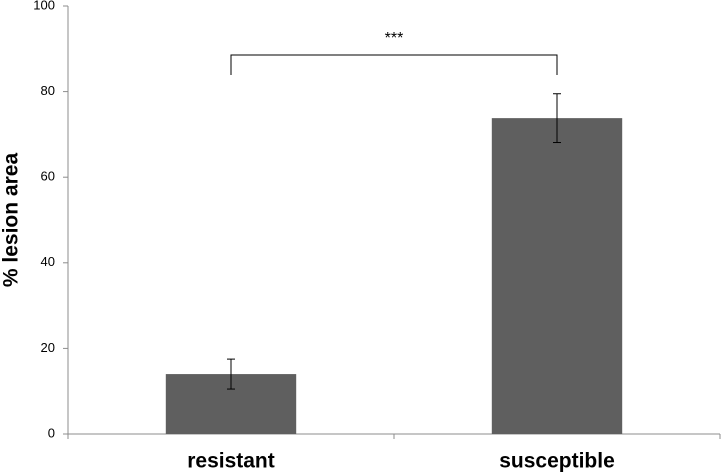 The width and height of the screenshot is (722, 475). Describe the element at coordinates (557, 276) in the screenshot. I see `bar` at that location.